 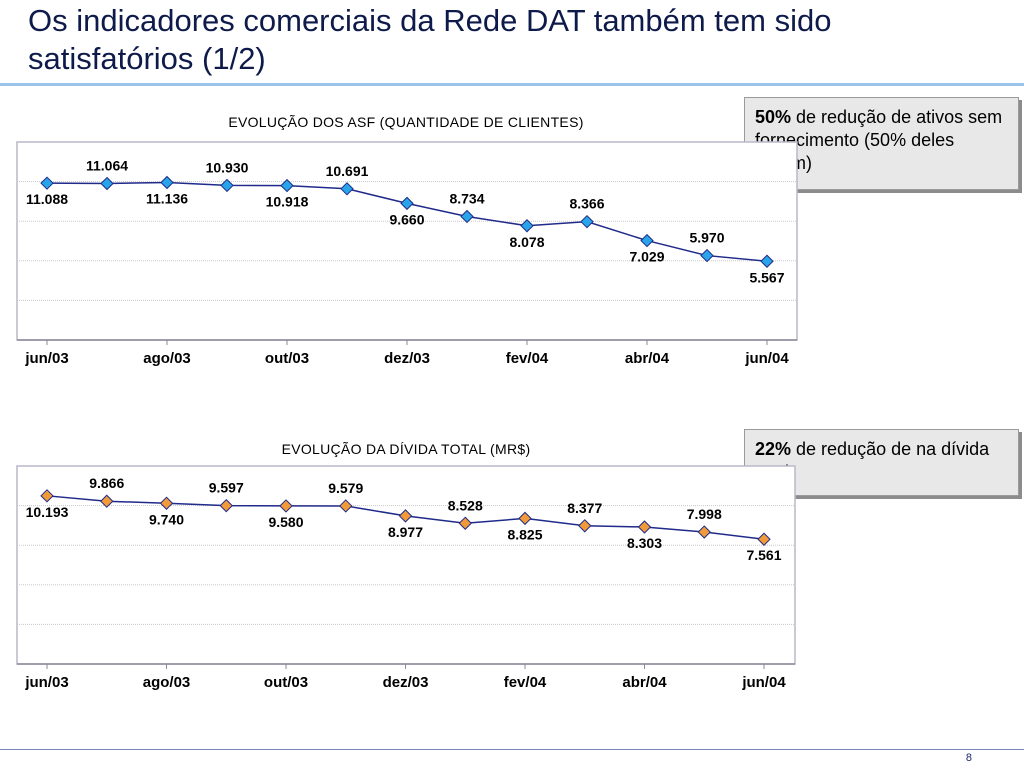 I want to click on debt-data-label: 9.866, so click(x=106, y=483).